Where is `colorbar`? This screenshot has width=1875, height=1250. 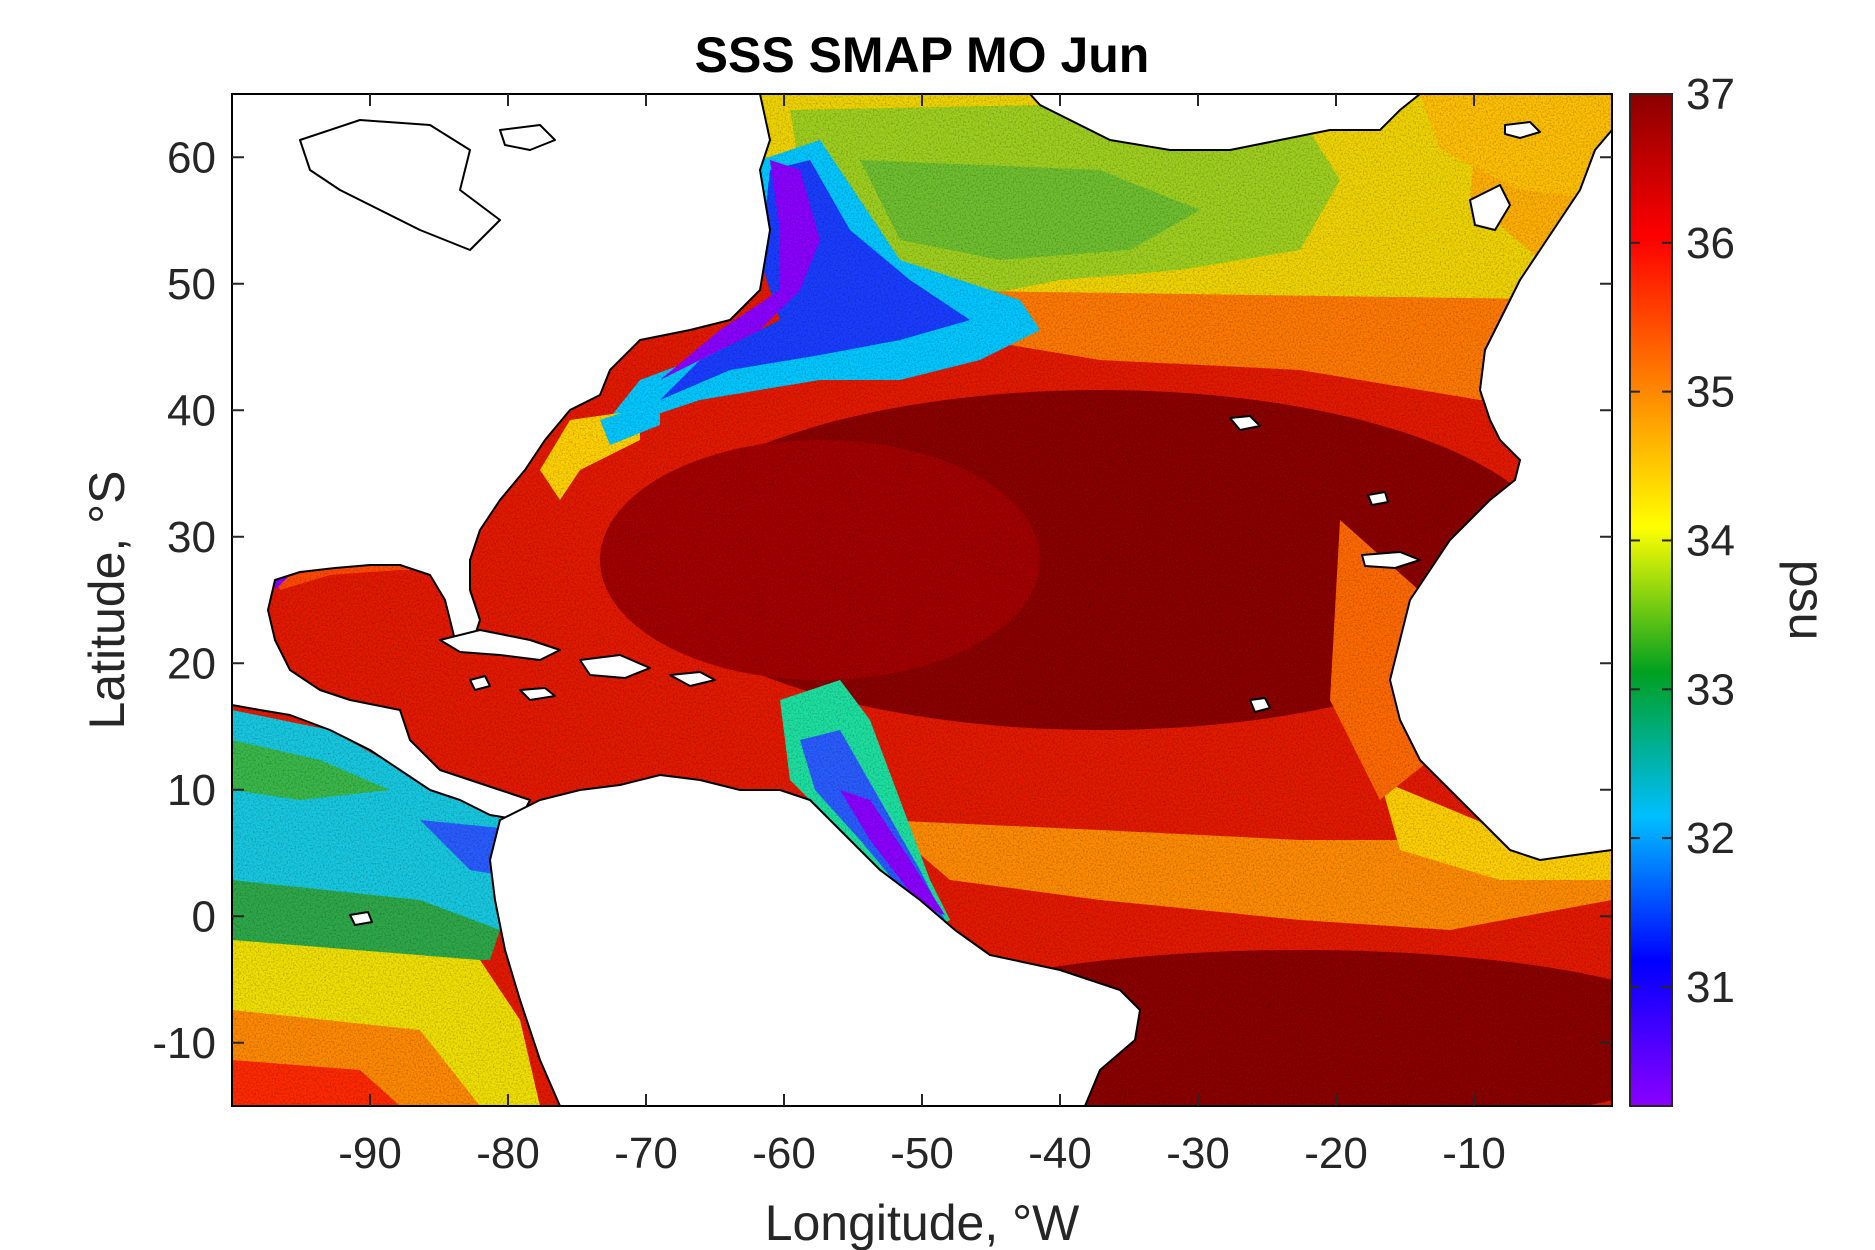
colorbar is located at coordinates (1651, 600).